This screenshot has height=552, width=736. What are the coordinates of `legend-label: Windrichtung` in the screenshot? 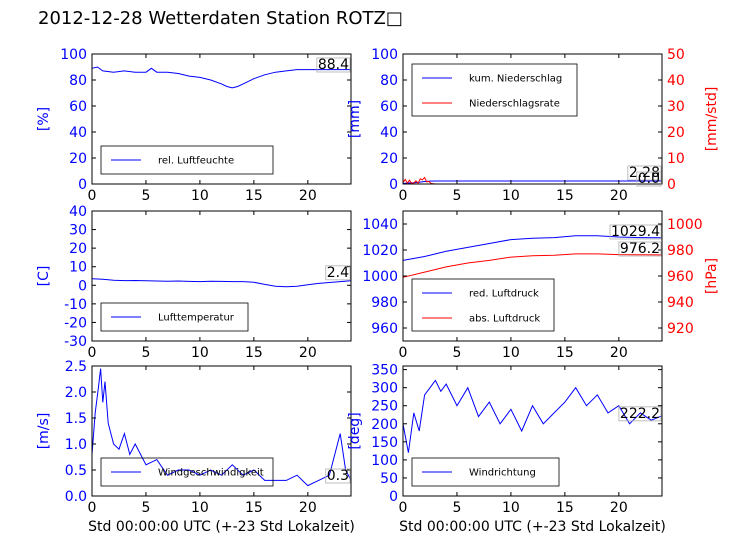 It's located at (502, 473).